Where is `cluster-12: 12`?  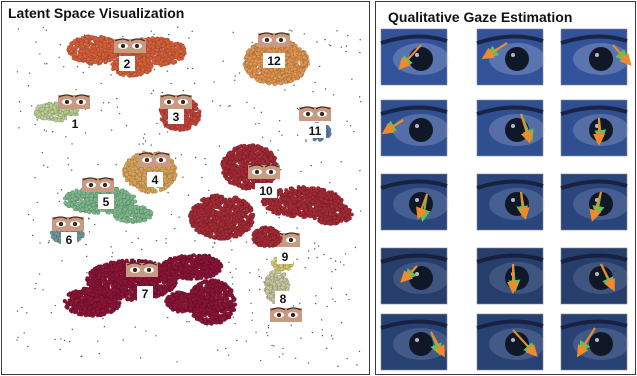 cluster-12: 12 is located at coordinates (276, 59).